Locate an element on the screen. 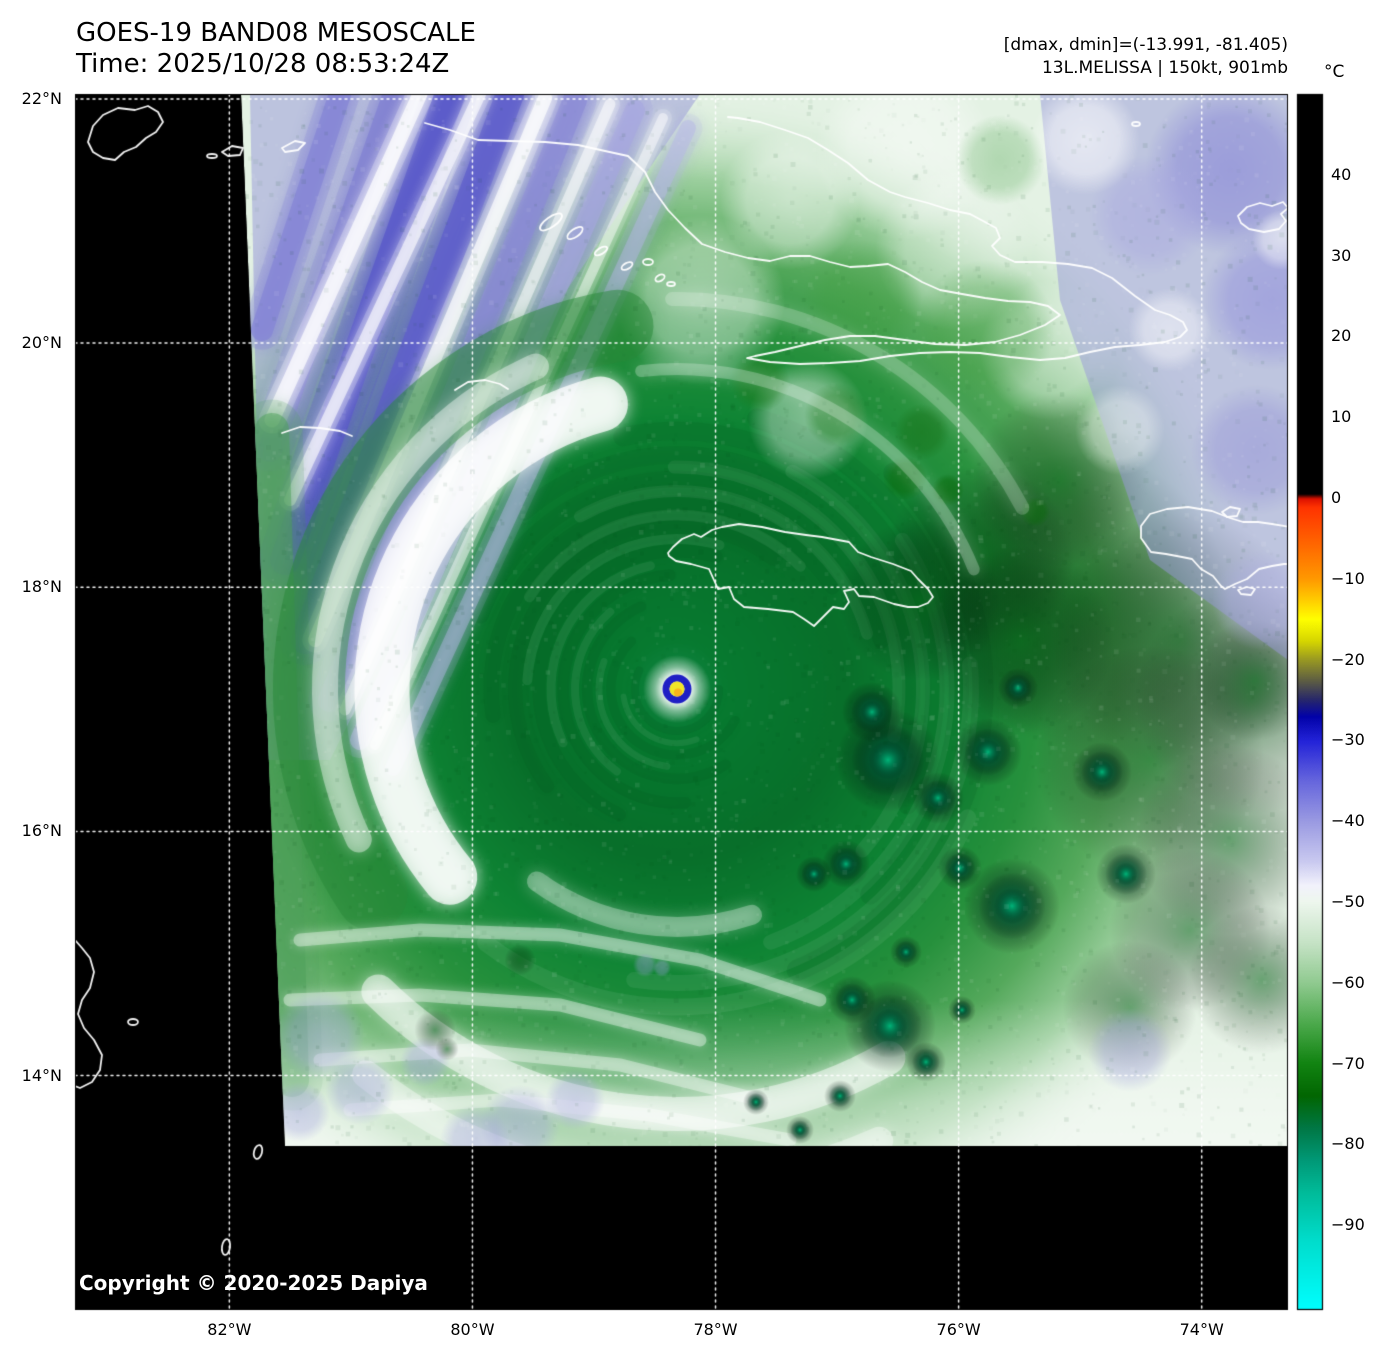 This screenshot has height=1359, width=1390. storm-status-label: 13L.MELISSA | 150kt, 901mb is located at coordinates (1164, 68).